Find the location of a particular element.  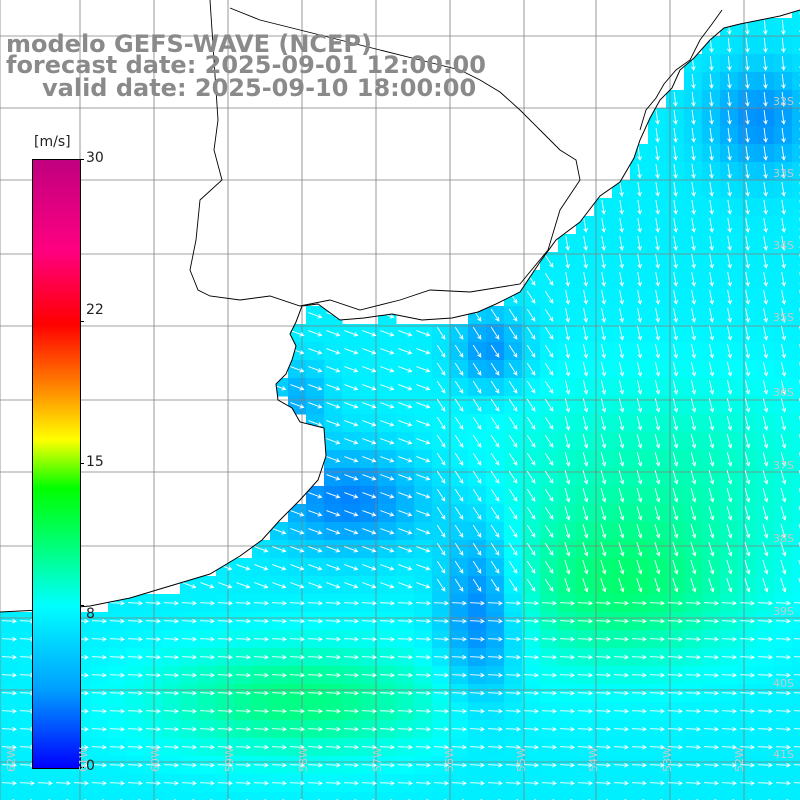

lat-label-34s: 34S is located at coordinates (783, 245).